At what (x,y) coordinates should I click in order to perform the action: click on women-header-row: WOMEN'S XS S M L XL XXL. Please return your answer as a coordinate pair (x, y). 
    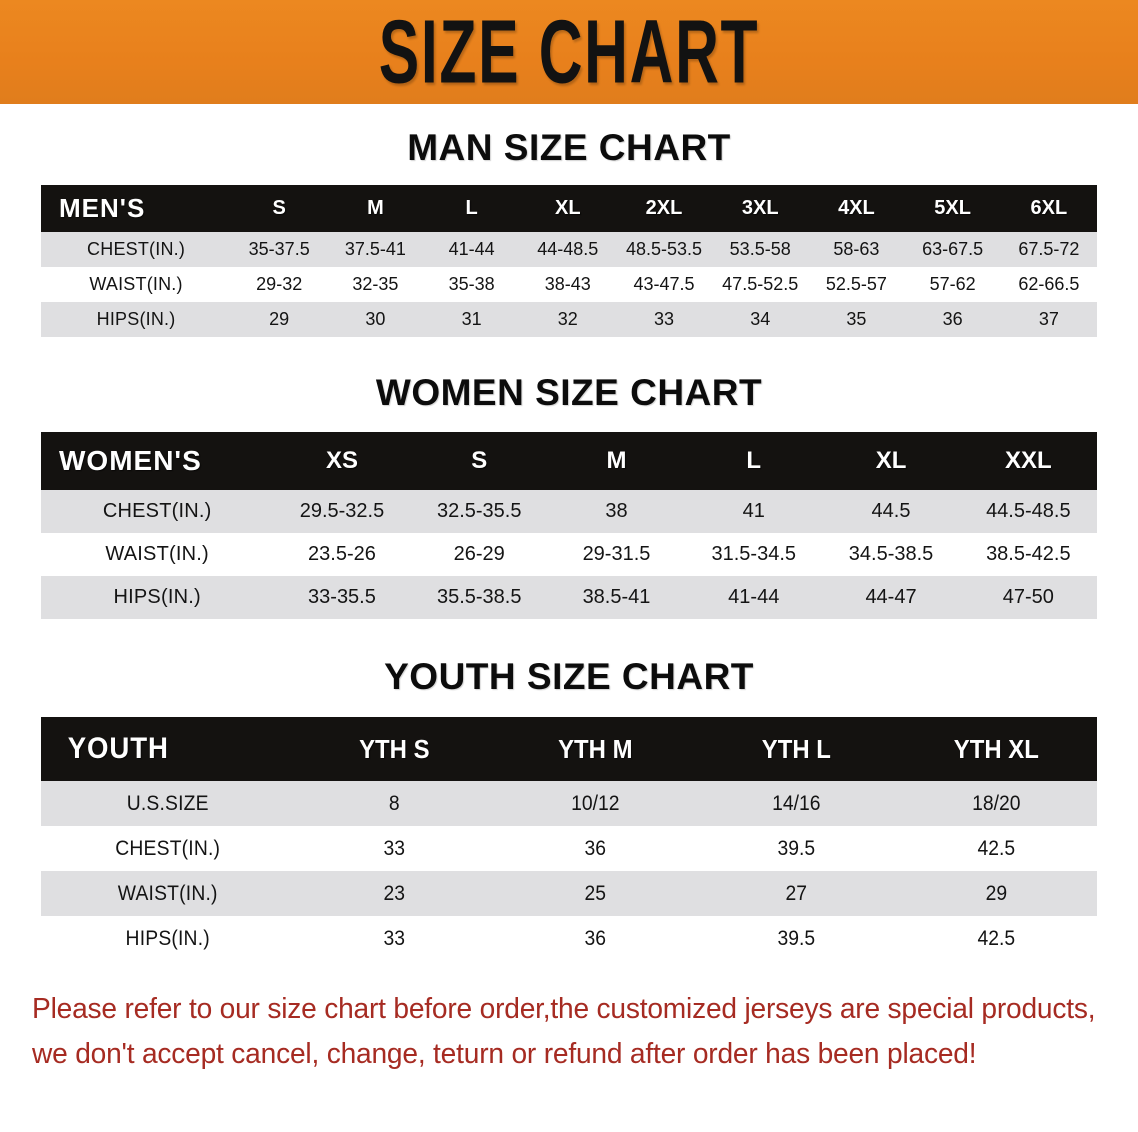
    Looking at the image, I should click on (569, 461).